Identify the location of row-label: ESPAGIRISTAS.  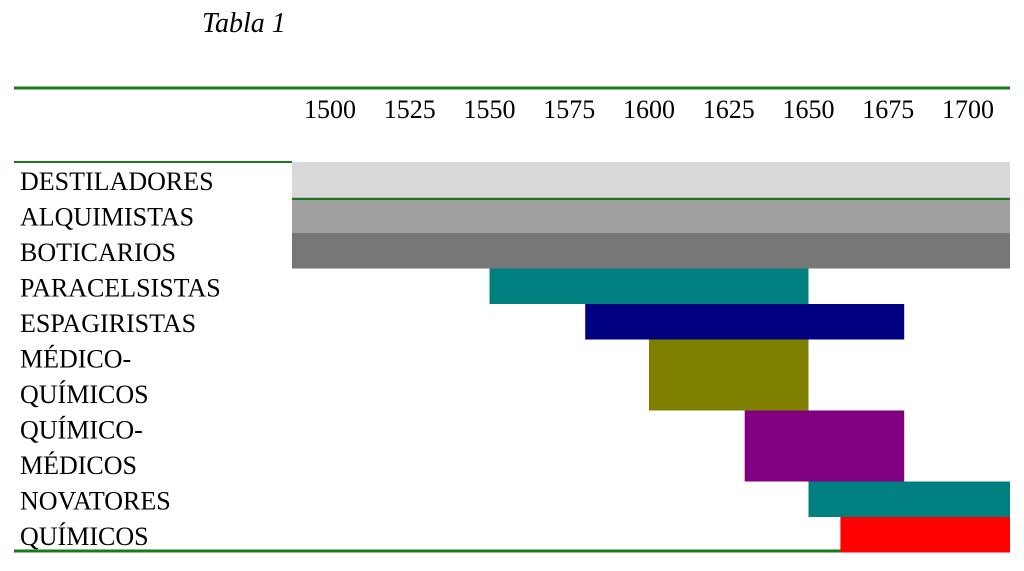
(108, 323).